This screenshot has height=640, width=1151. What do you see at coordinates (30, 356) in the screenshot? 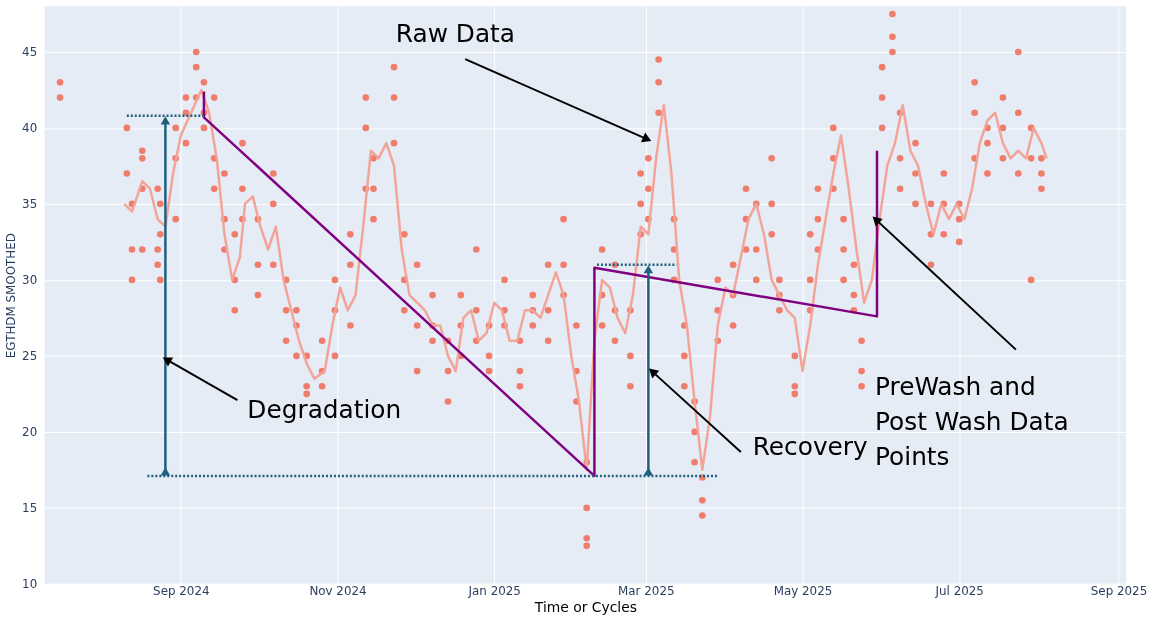
I see `y-tick-label: 25` at bounding box center [30, 356].